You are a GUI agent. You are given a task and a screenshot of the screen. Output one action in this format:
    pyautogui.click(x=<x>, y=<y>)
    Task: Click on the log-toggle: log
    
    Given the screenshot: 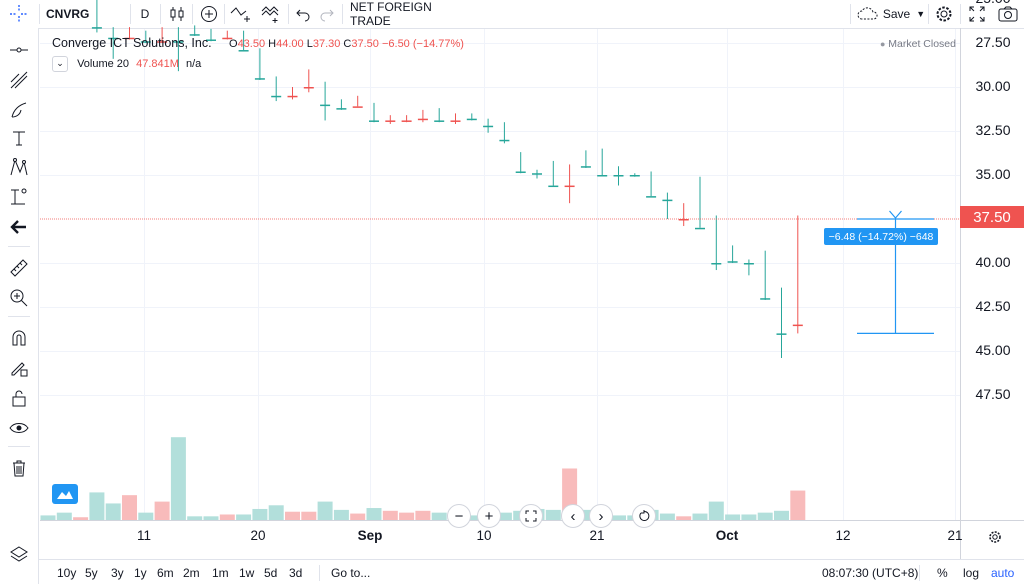 What is the action you would take?
    pyautogui.click(x=971, y=572)
    